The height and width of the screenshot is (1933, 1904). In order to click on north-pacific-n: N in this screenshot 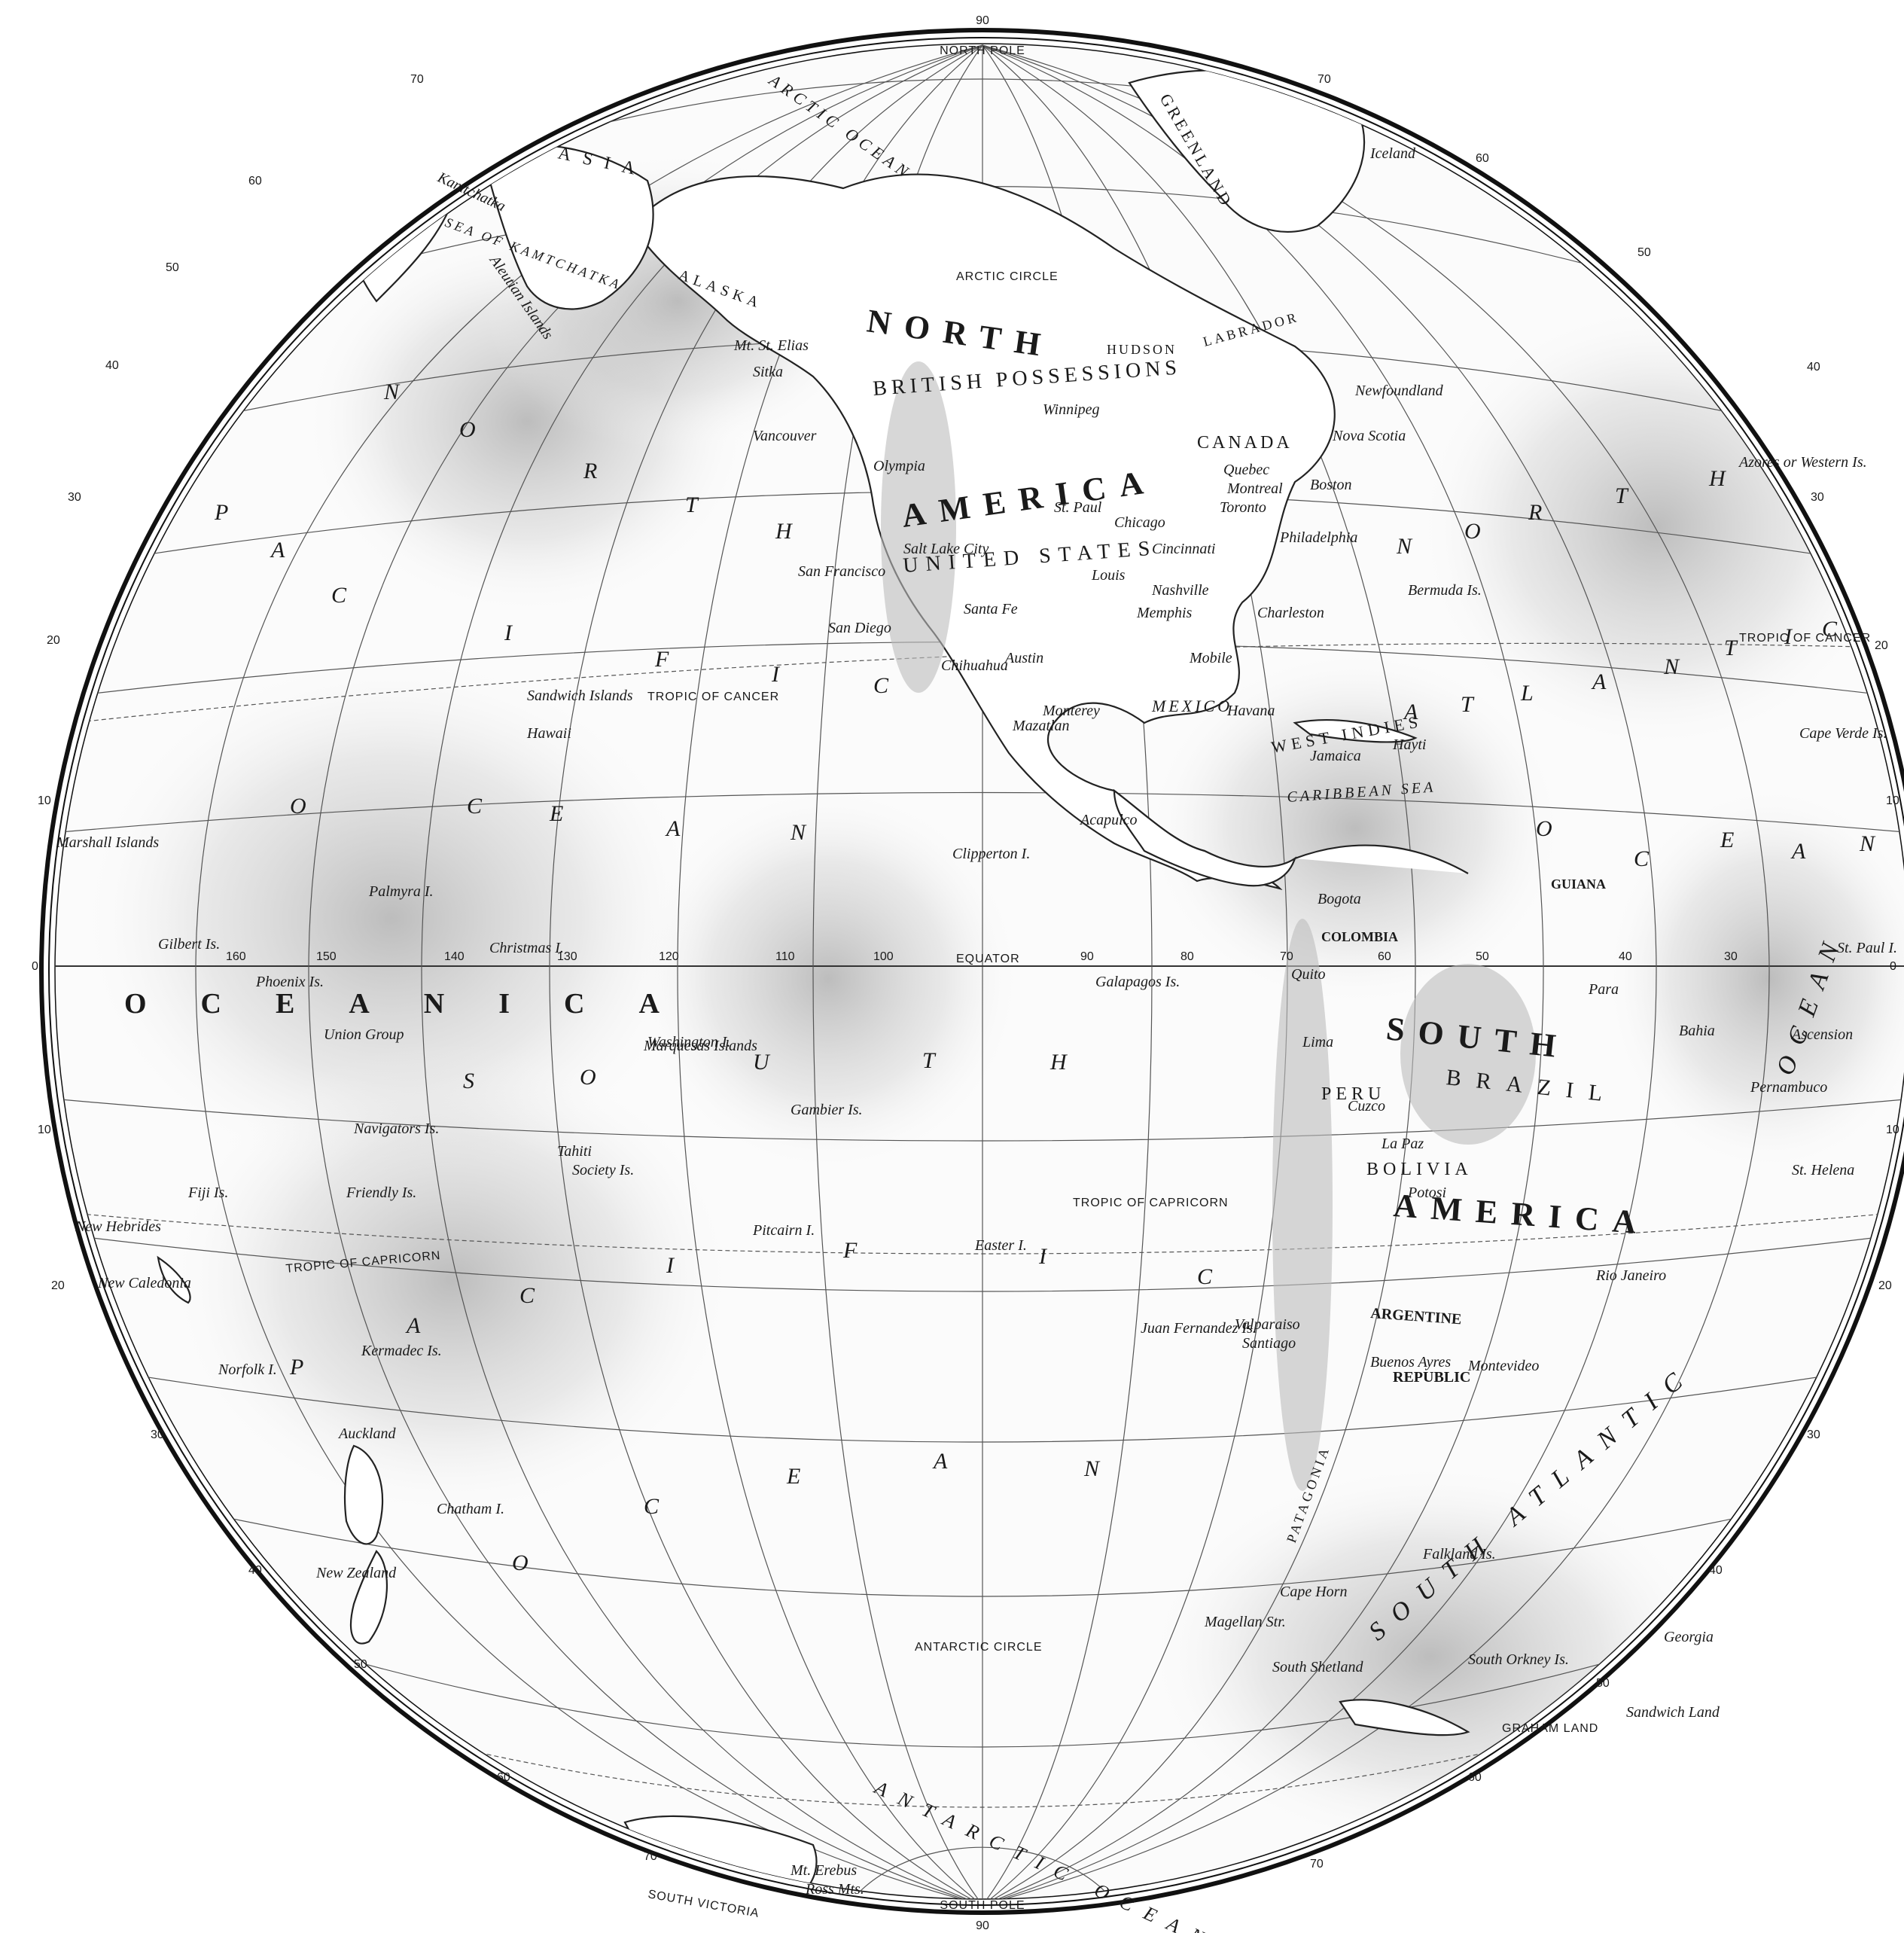, I will do `click(392, 392)`.